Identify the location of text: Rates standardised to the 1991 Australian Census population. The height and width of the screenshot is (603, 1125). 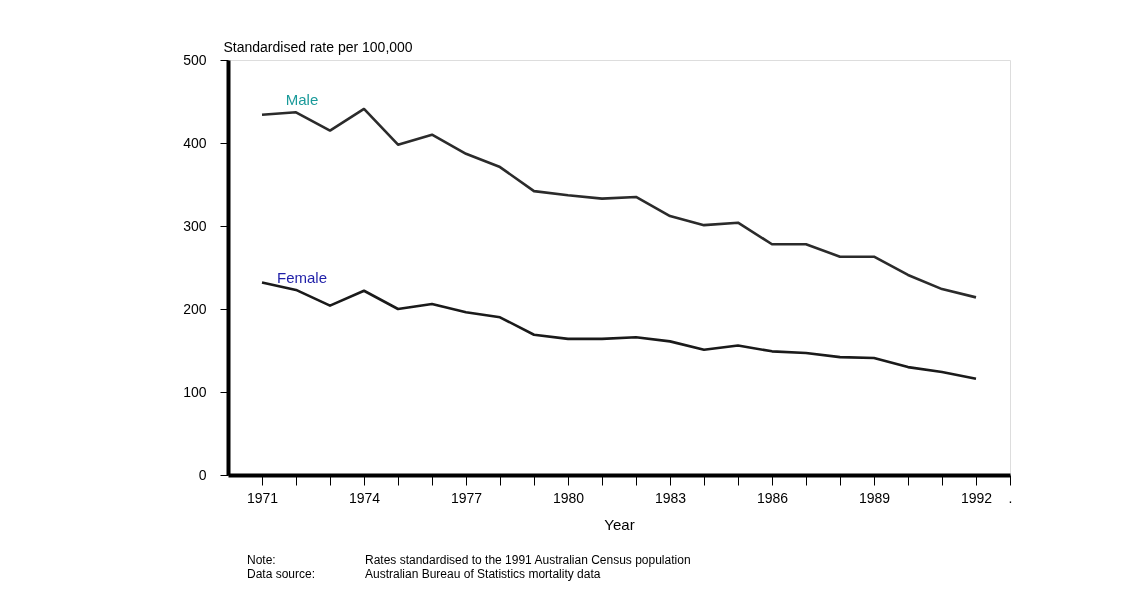
(528, 560).